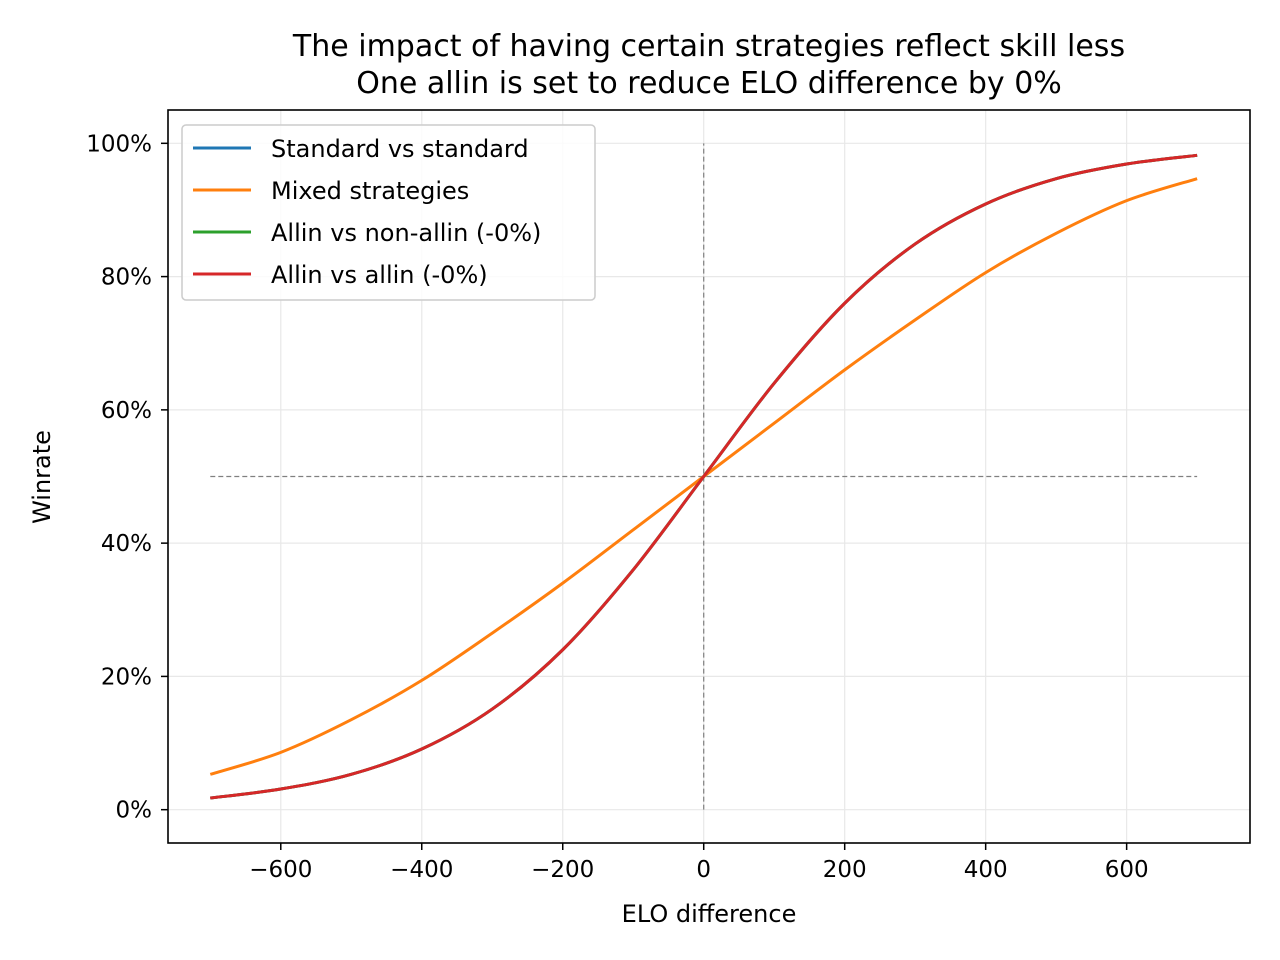  What do you see at coordinates (119, 144) in the screenshot?
I see `y-tick-label: 100%` at bounding box center [119, 144].